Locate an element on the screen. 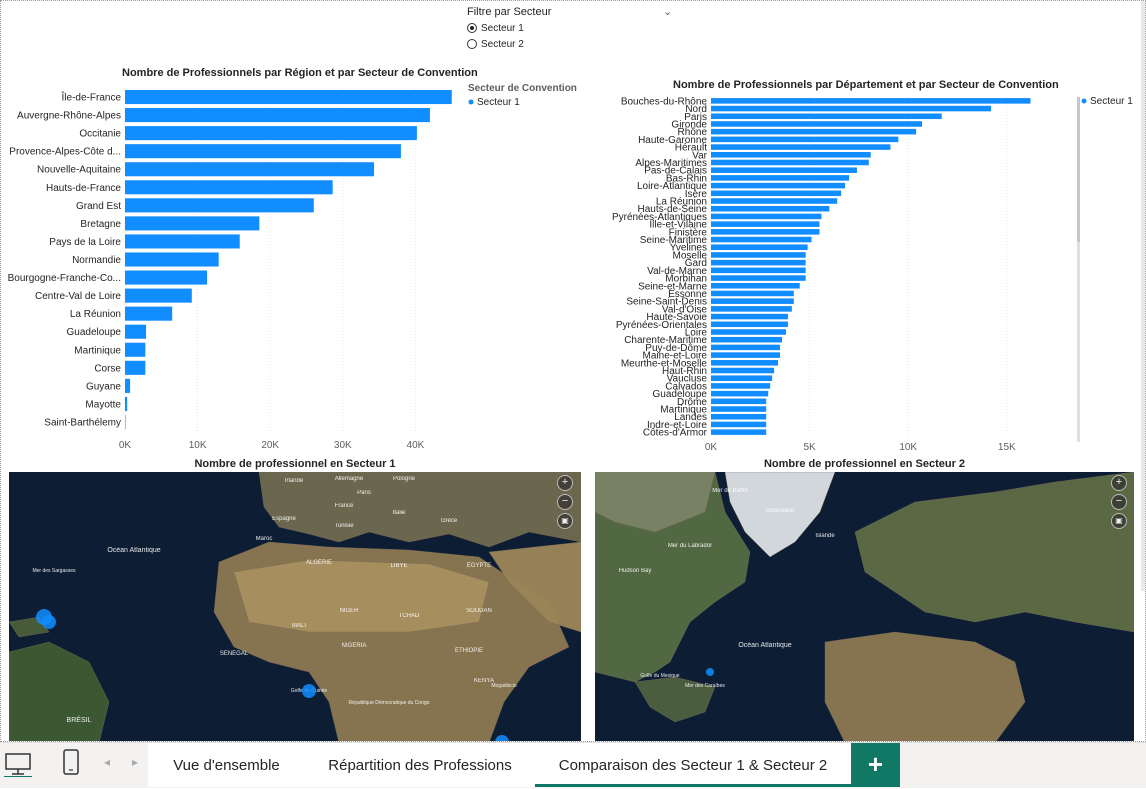 The height and width of the screenshot is (789, 1146). slicer-option-secteur-1: Secteur 1 is located at coordinates (495, 28).